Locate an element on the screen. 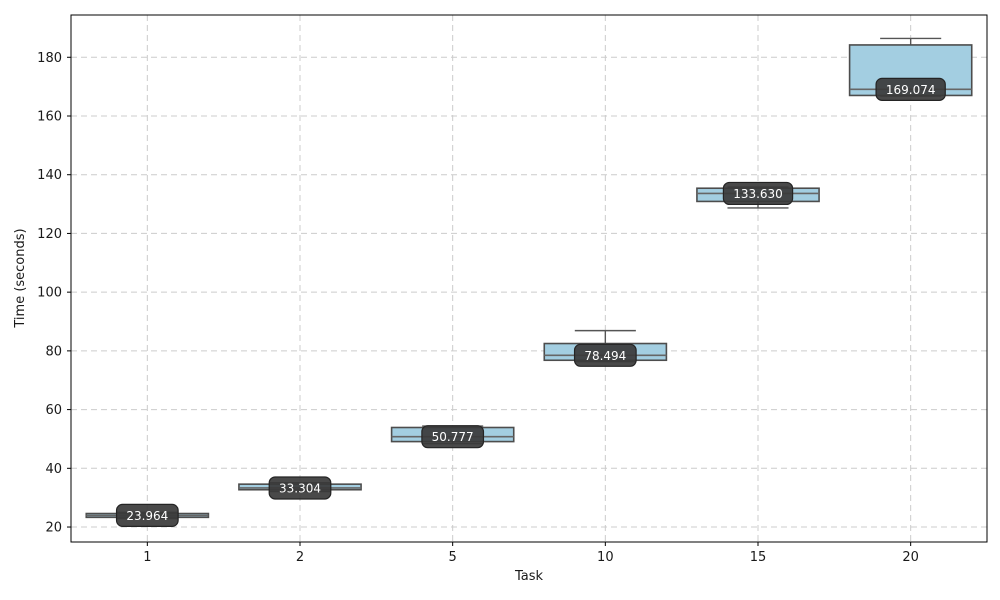  median-label-task-5: 50.777 is located at coordinates (453, 437).